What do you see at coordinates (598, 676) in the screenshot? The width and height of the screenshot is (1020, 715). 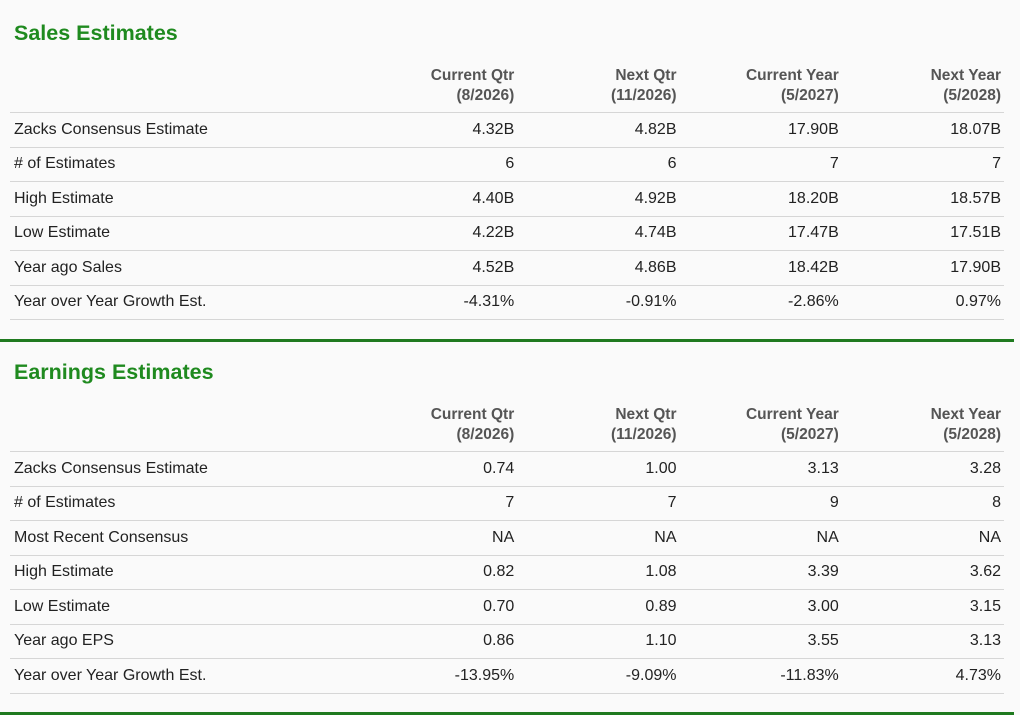 I see `table-cell: -9.09%` at bounding box center [598, 676].